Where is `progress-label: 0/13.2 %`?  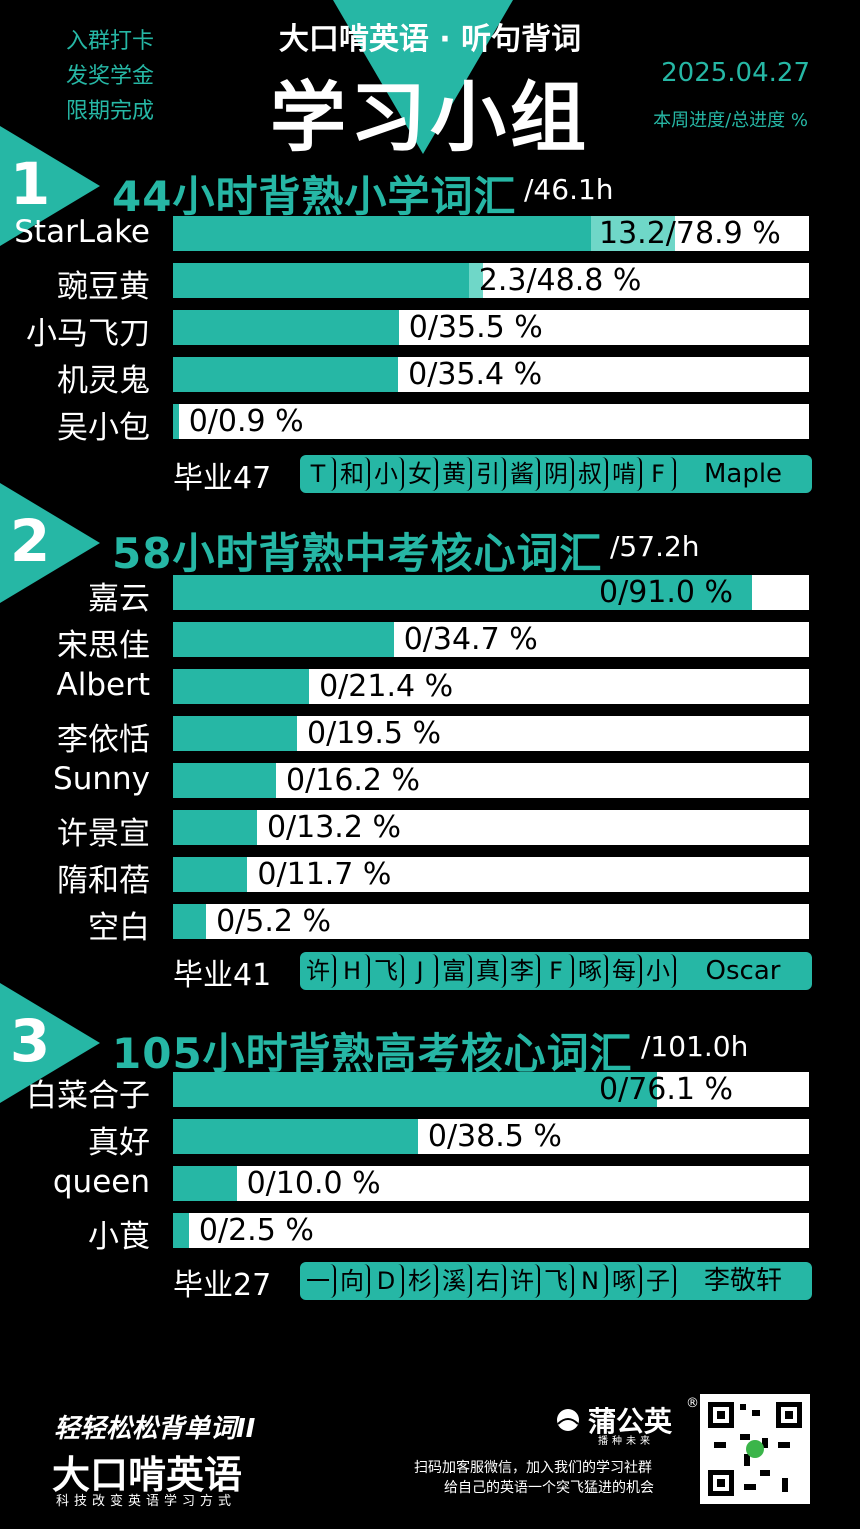 progress-label: 0/13.2 % is located at coordinates (333, 827).